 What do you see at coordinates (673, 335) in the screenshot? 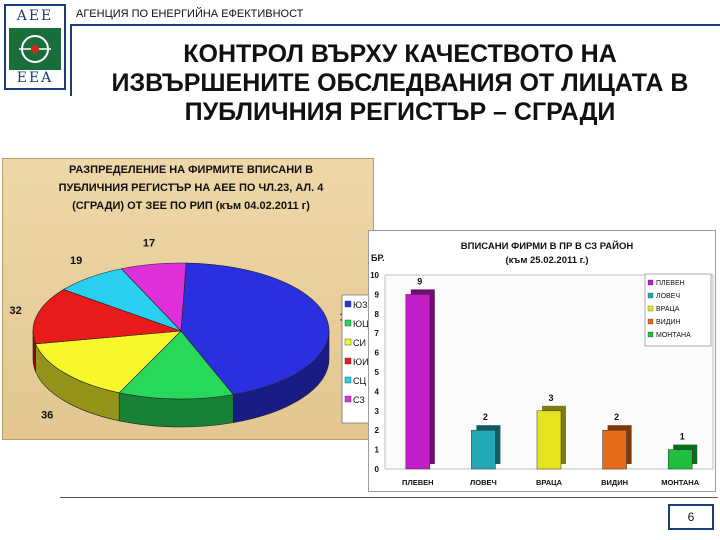
I see `bar-legend-label: МОНТАНА` at bounding box center [673, 335].